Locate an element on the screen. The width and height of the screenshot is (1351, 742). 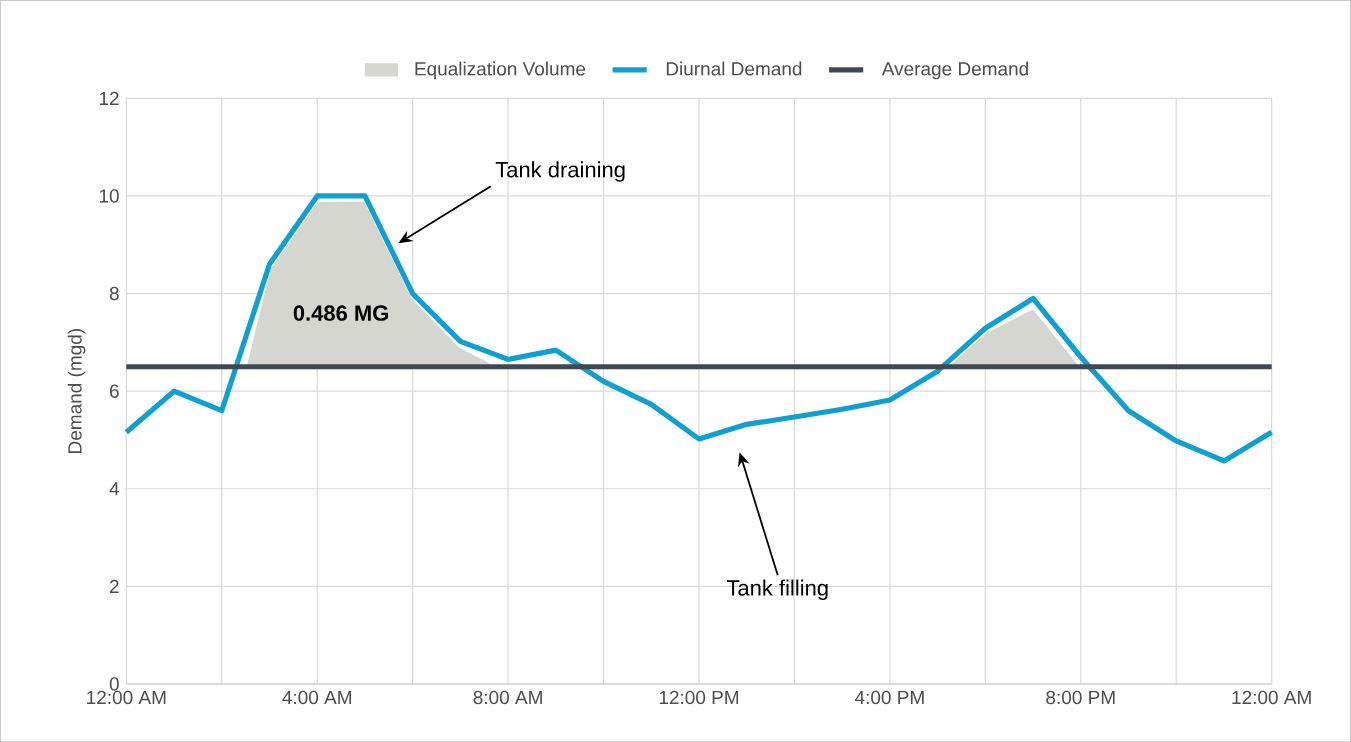
y-tick-label: 0 is located at coordinates (114, 684).